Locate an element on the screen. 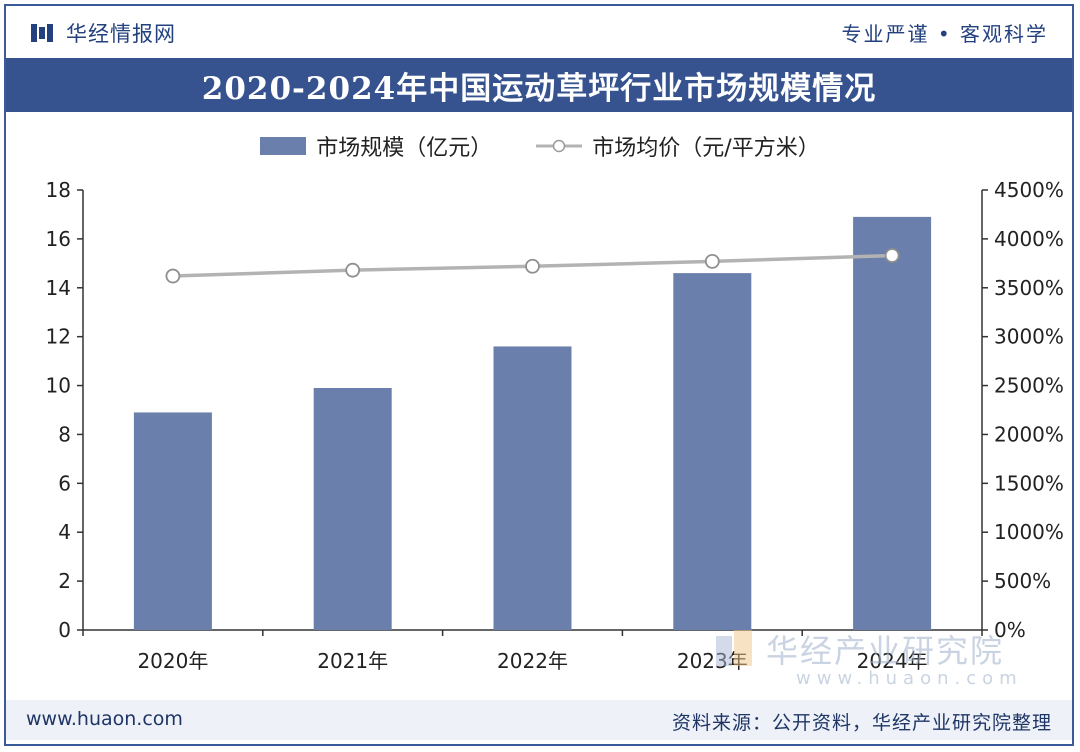 The image size is (1080, 752). y-left-tick-label: 16 is located at coordinates (58, 239).